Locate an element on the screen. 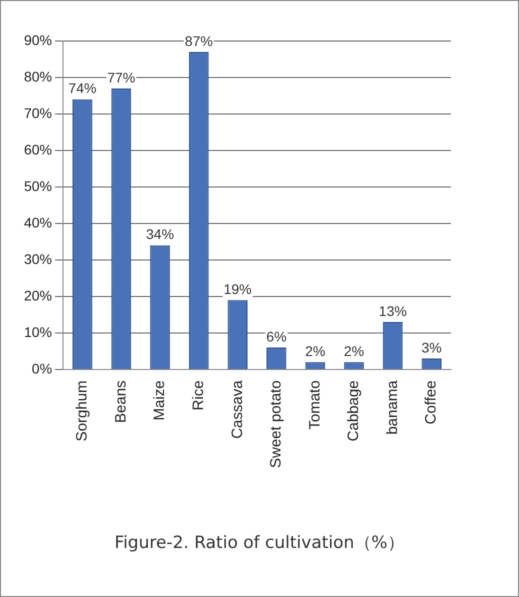  data-label: 87% is located at coordinates (198, 40).